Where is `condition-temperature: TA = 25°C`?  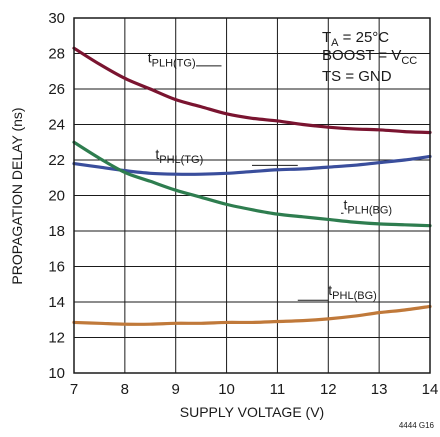
condition-temperature: TA = 25°C is located at coordinates (355, 39).